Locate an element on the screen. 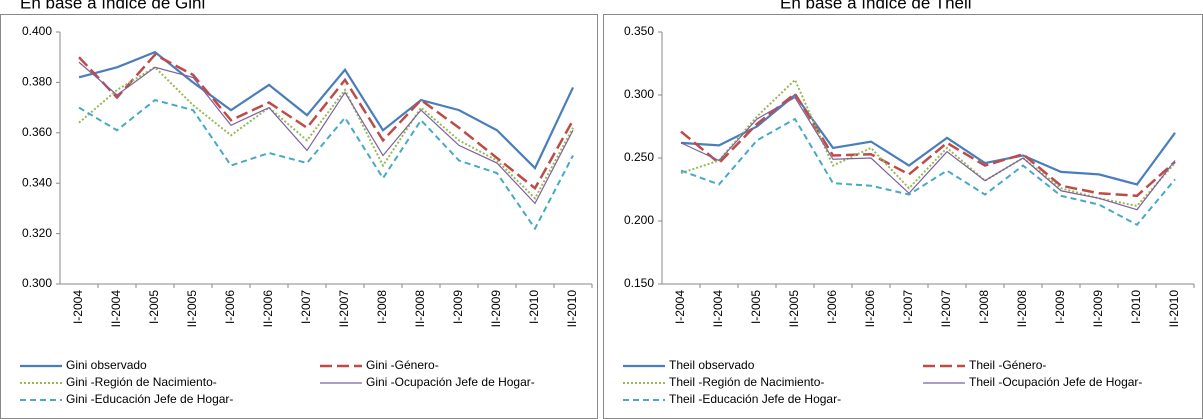 This screenshot has width=1203, height=419. legend-label: Theil -Educación Jefe de Hogar- is located at coordinates (755, 399).